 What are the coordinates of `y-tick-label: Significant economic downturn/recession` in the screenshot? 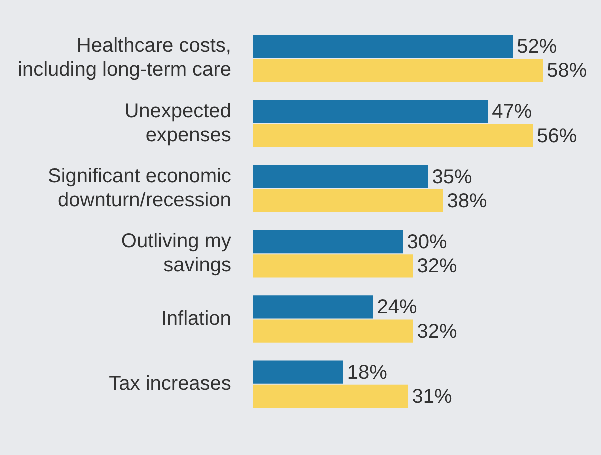 It's located at (140, 188).